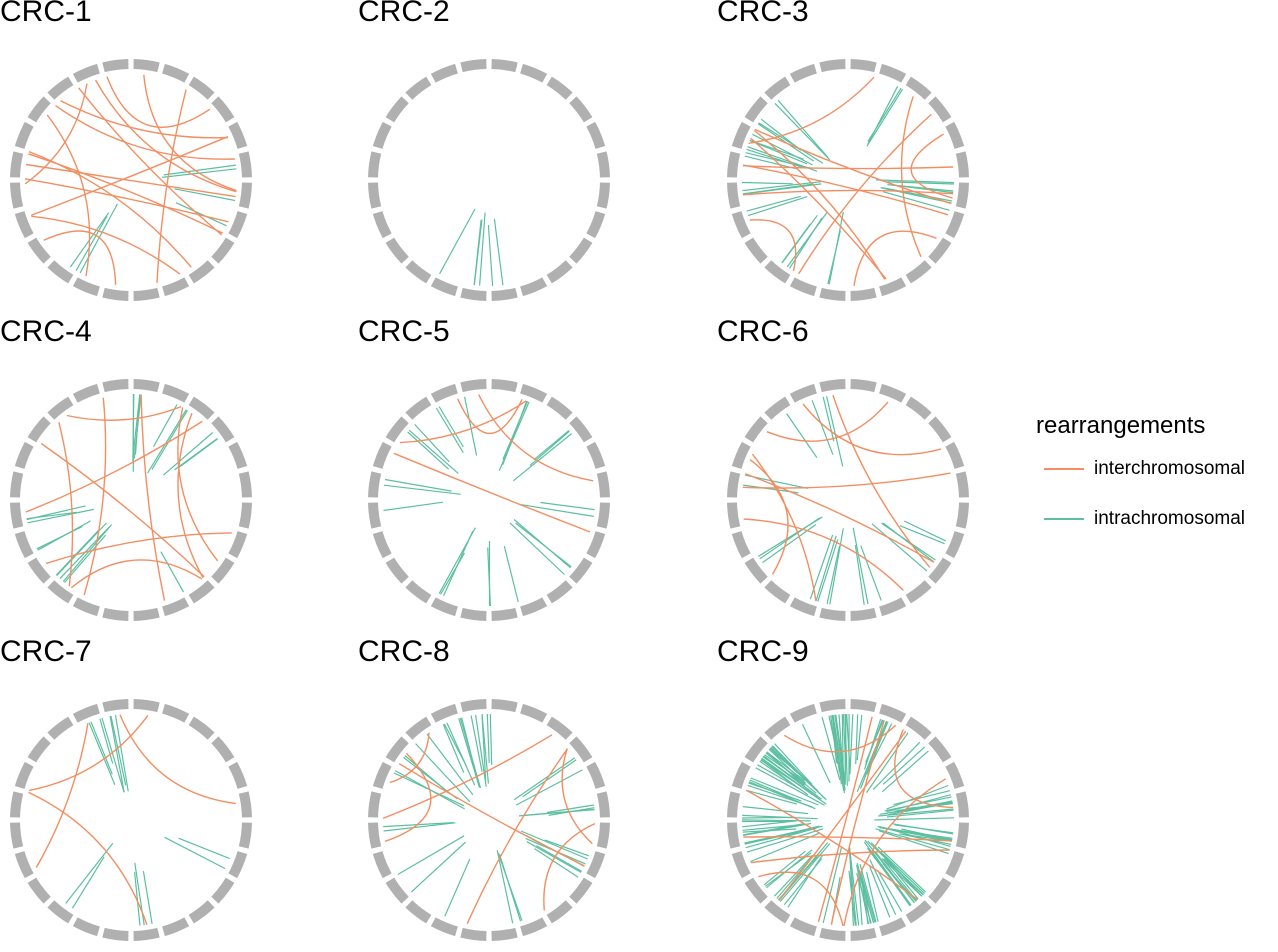 The width and height of the screenshot is (1278, 952). Describe the element at coordinates (1156, 519) in the screenshot. I see `legend-item-intrachromosomal: intrachromosomal` at that location.